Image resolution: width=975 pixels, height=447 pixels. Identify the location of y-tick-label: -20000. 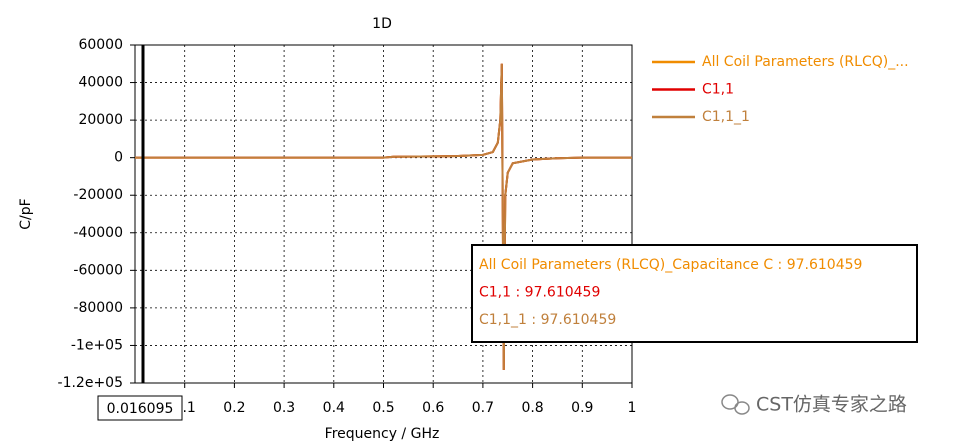
(98, 195).